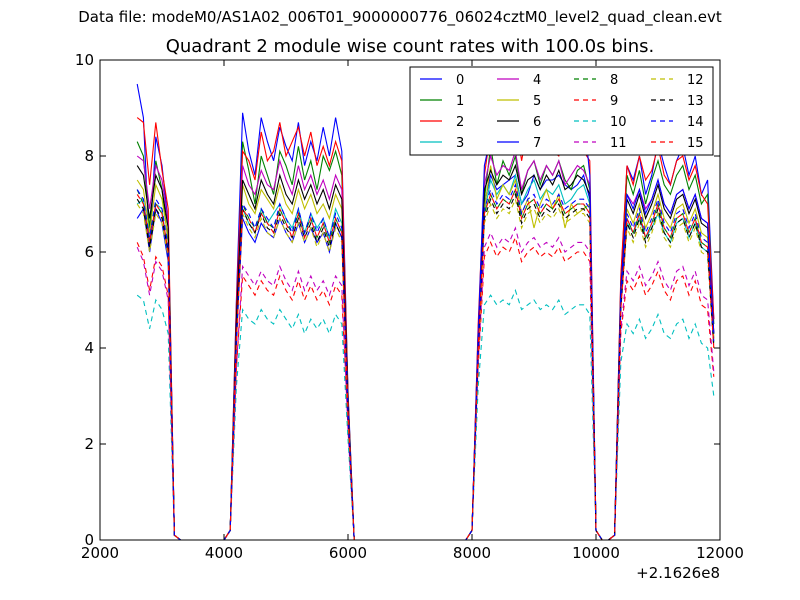  What do you see at coordinates (618, 122) in the screenshot?
I see `legend-label: 10` at bounding box center [618, 122].